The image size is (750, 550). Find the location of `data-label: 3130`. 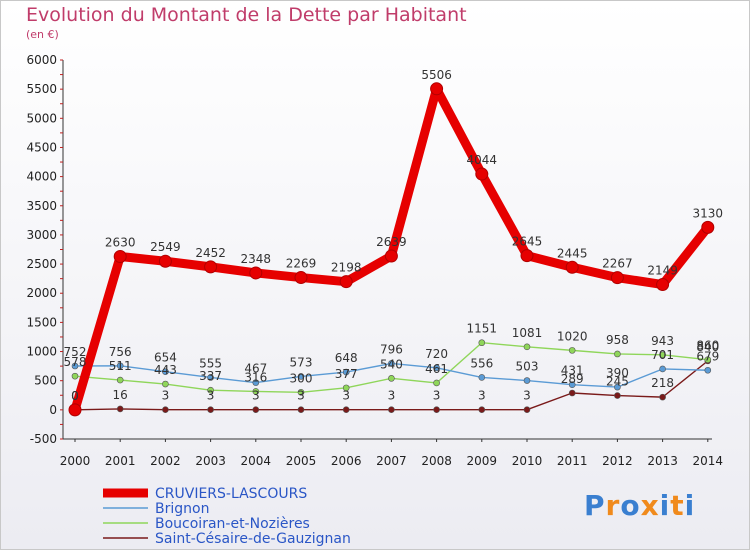

data-label: 3130 is located at coordinates (708, 213).